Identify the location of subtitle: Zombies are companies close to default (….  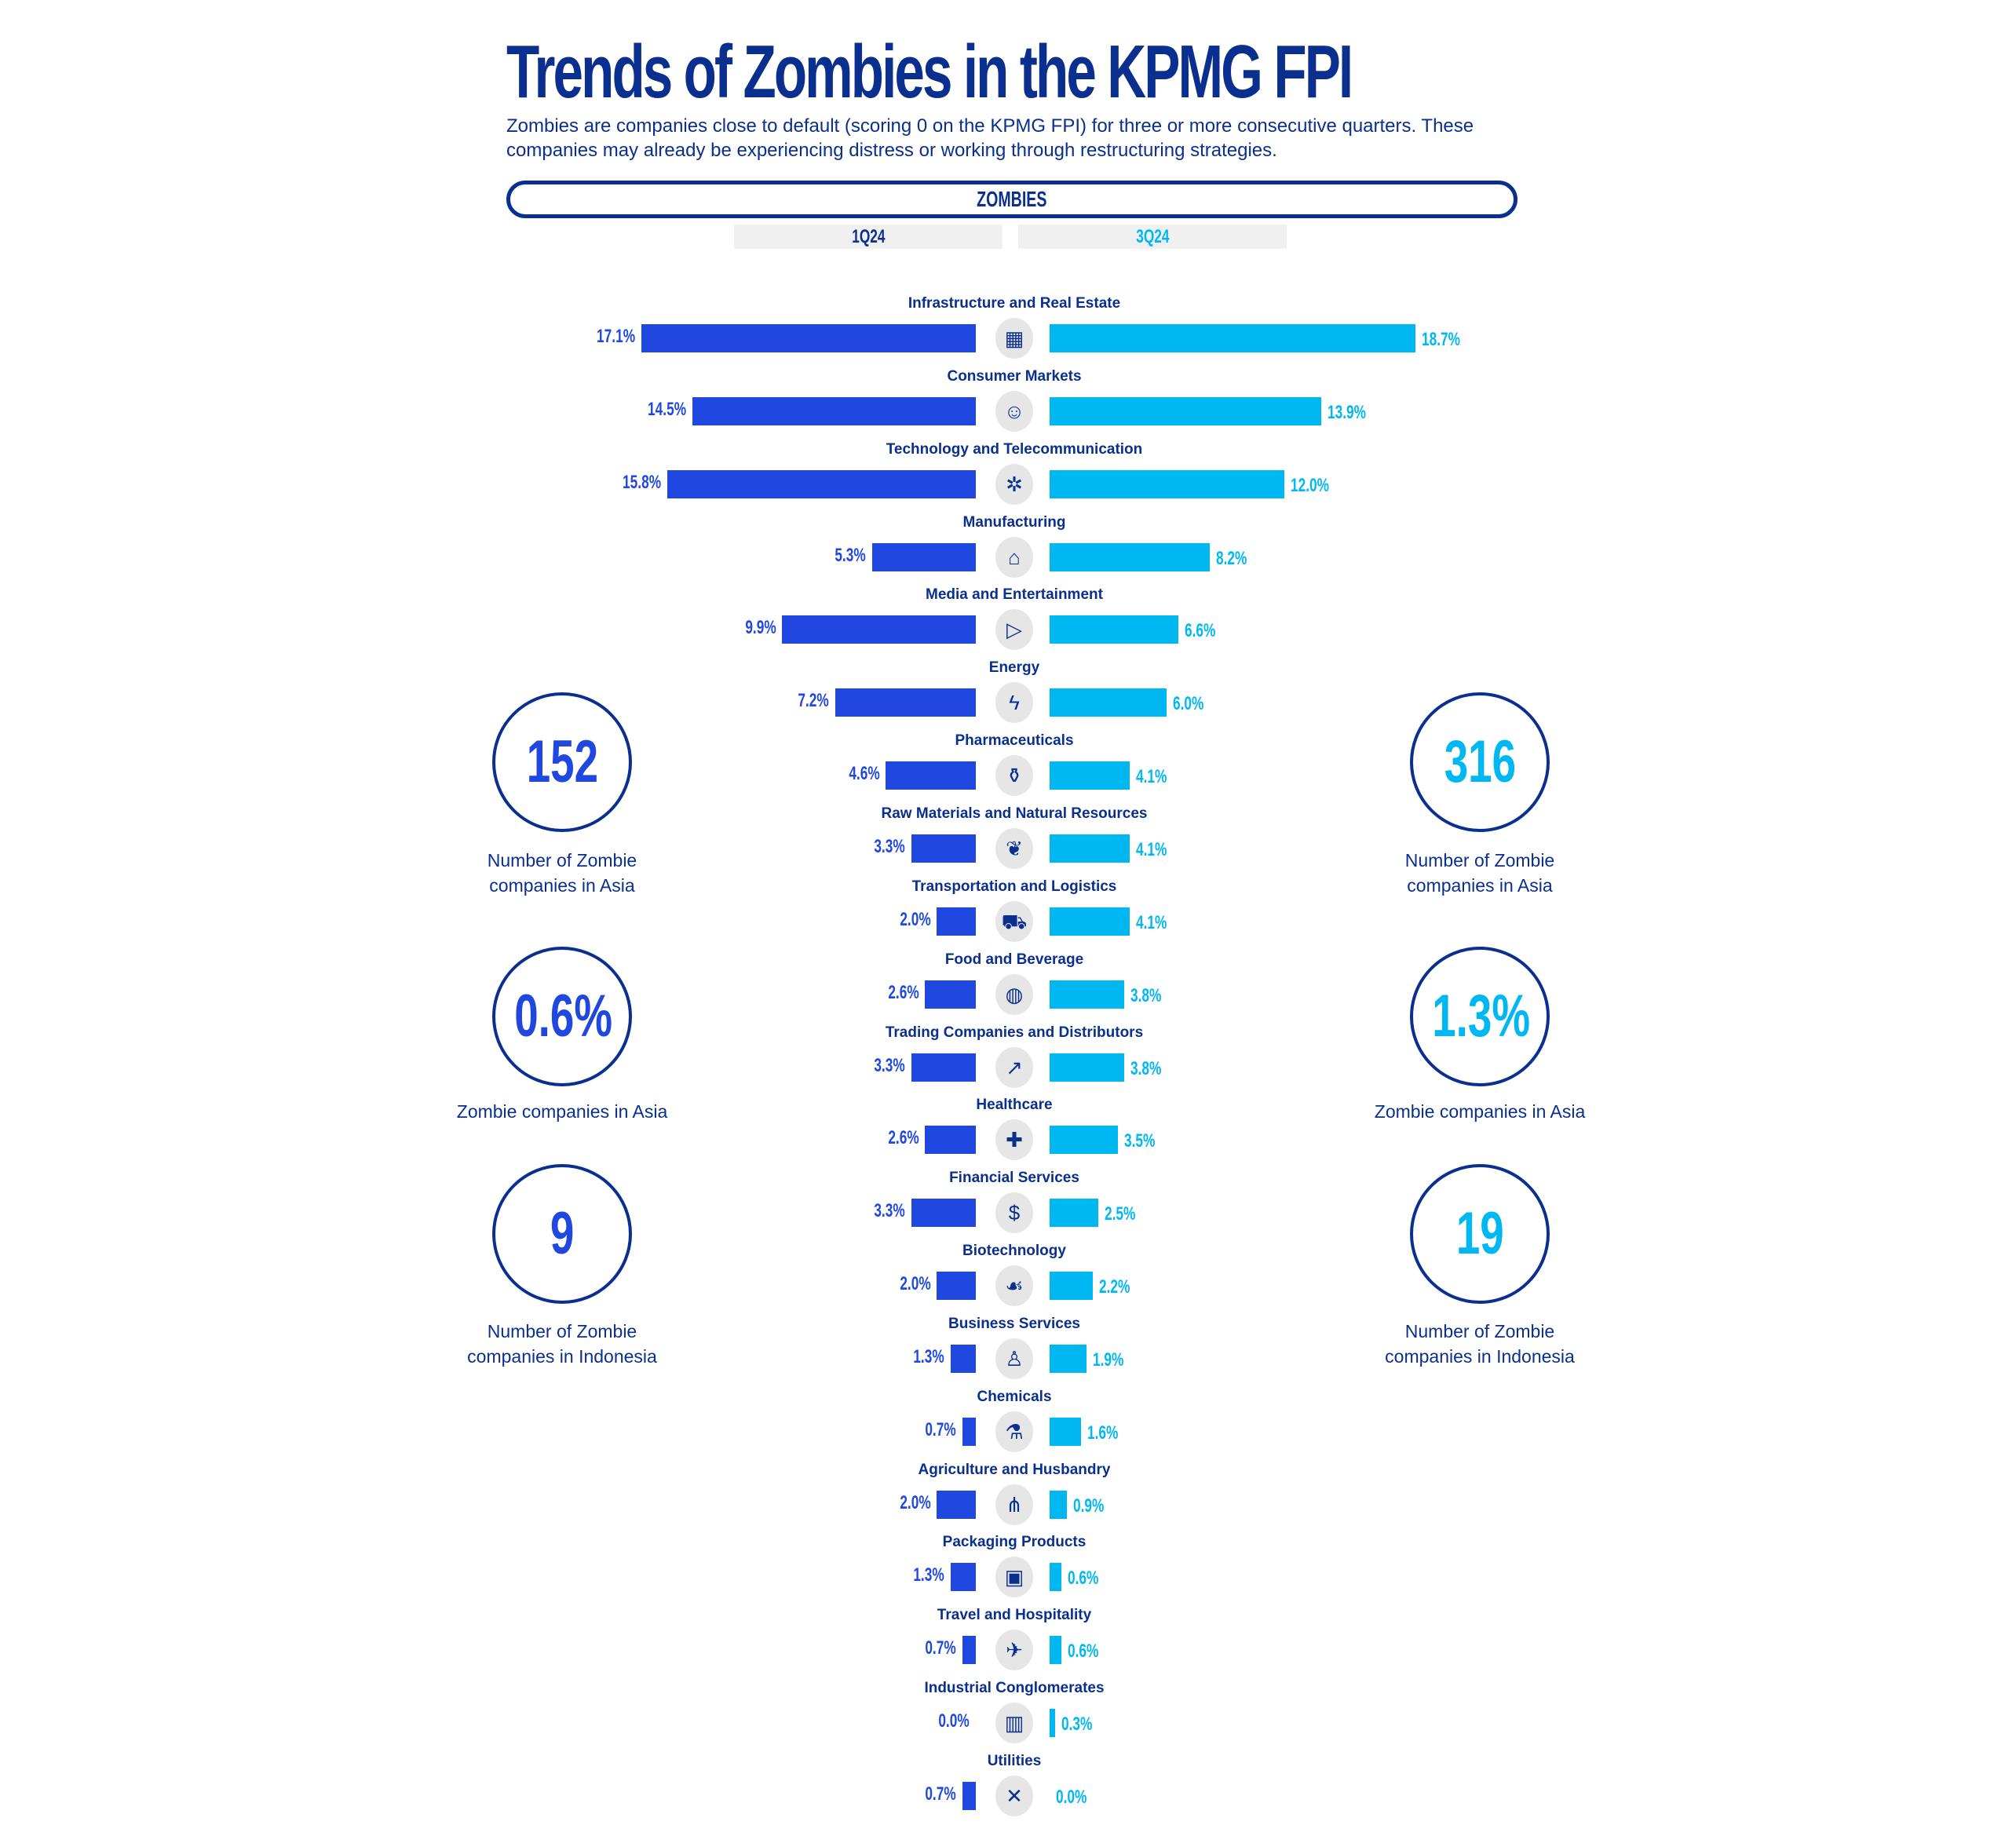
(990, 138).